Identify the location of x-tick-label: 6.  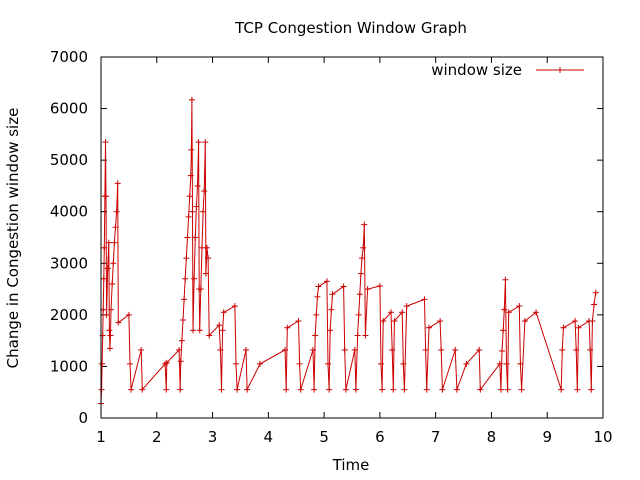
(380, 437).